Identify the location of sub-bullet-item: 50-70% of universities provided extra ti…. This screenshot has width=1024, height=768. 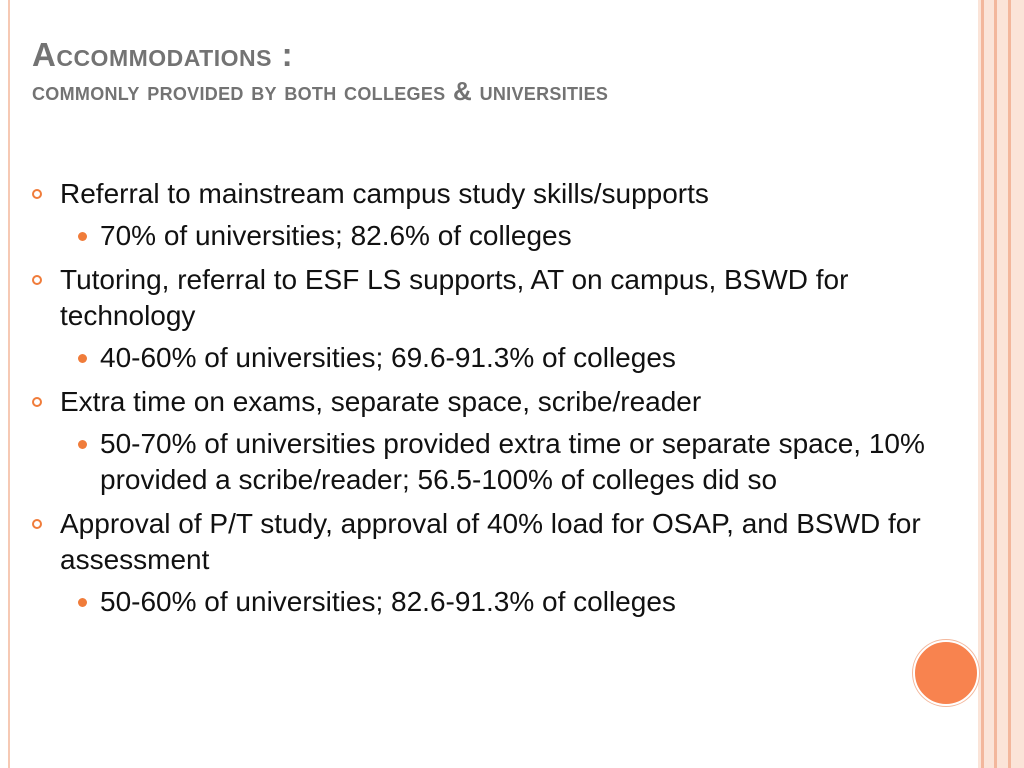
(497, 462).